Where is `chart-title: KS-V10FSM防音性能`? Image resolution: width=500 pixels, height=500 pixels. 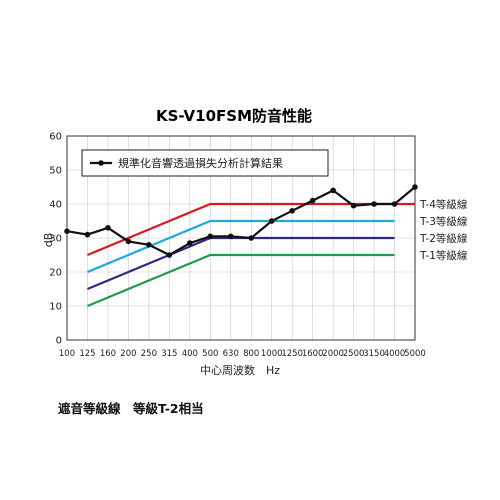 chart-title: KS-V10FSM防音性能 is located at coordinates (234, 116).